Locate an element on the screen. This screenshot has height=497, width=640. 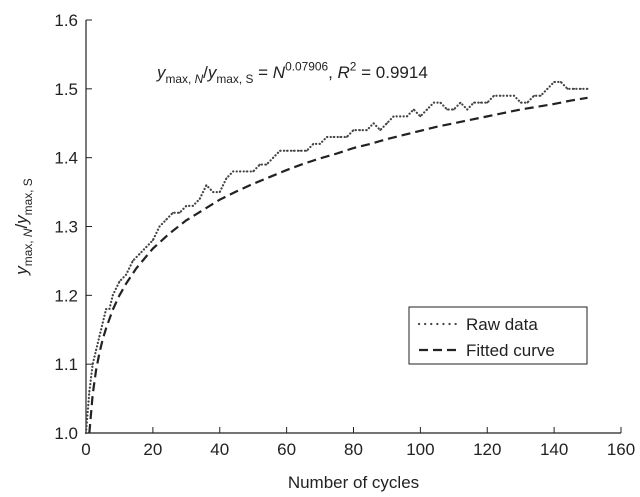
legend: Raw data Fitted curve is located at coordinates (498, 335).